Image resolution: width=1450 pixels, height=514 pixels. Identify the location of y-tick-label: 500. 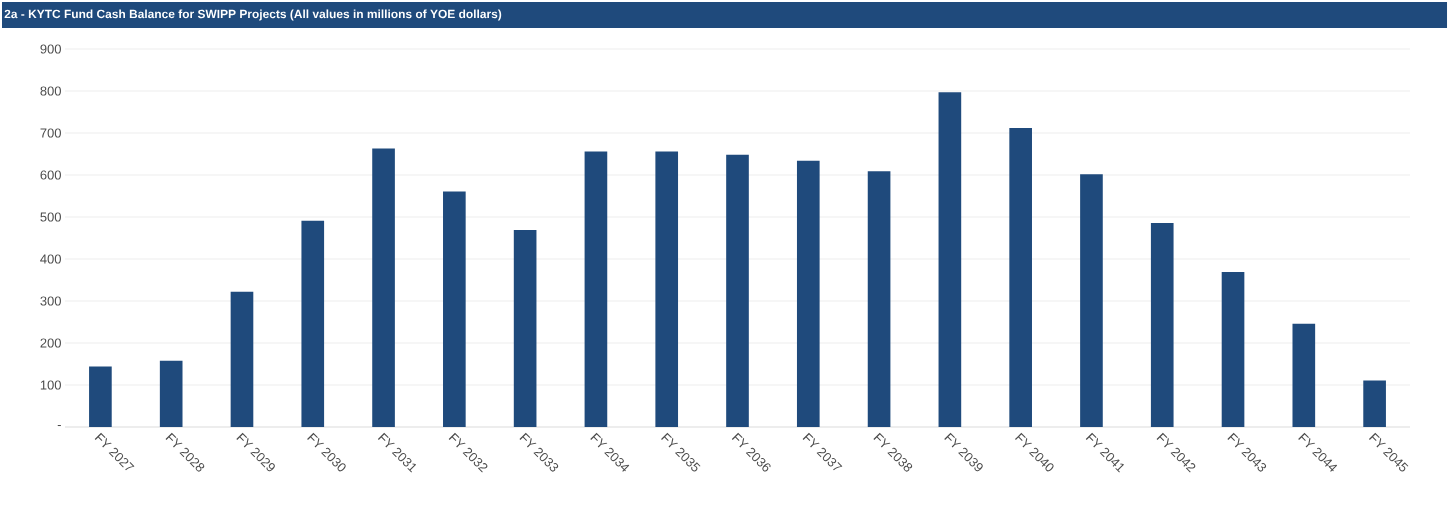
(50, 217).